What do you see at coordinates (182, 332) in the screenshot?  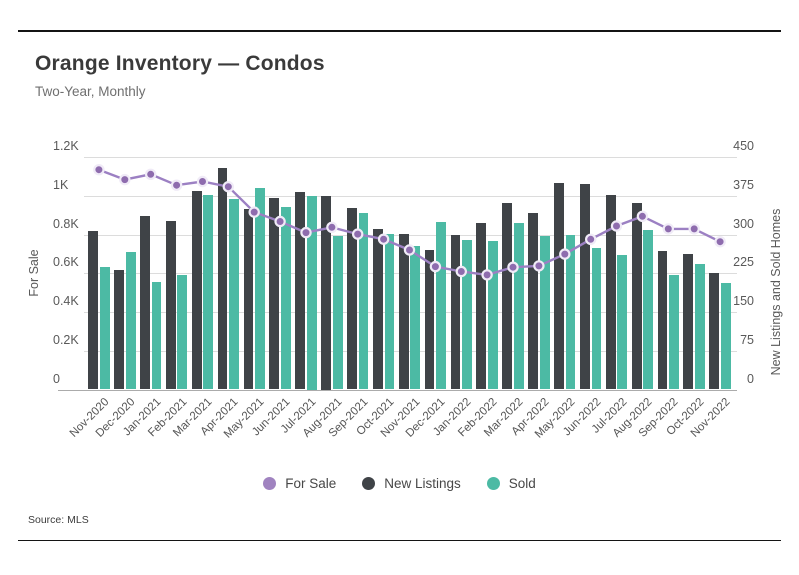 I see `bar-sold-feb-2021` at bounding box center [182, 332].